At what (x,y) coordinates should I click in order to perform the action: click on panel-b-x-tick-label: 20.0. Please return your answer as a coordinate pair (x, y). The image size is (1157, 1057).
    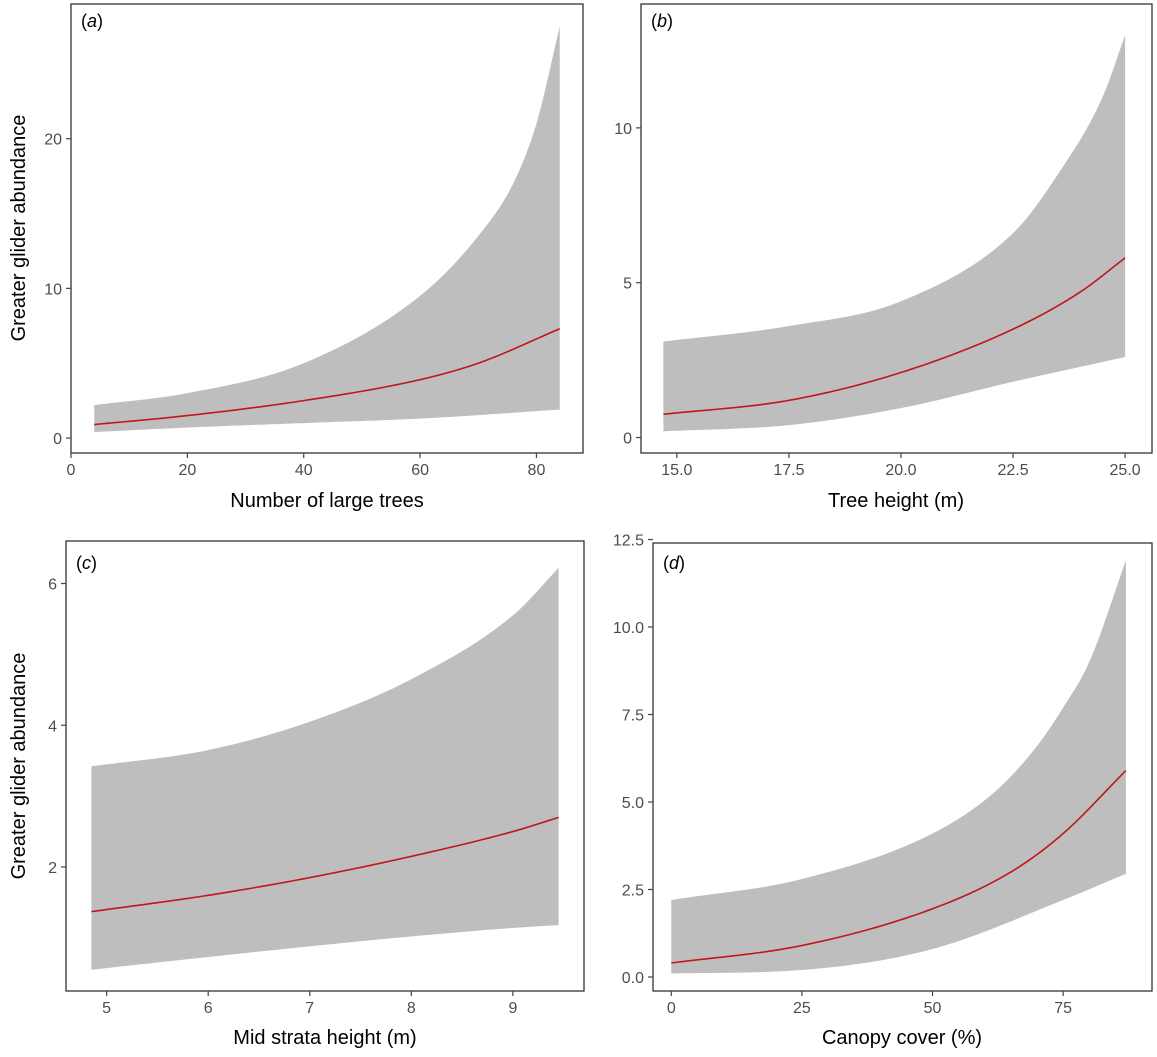
    Looking at the image, I should click on (900, 470).